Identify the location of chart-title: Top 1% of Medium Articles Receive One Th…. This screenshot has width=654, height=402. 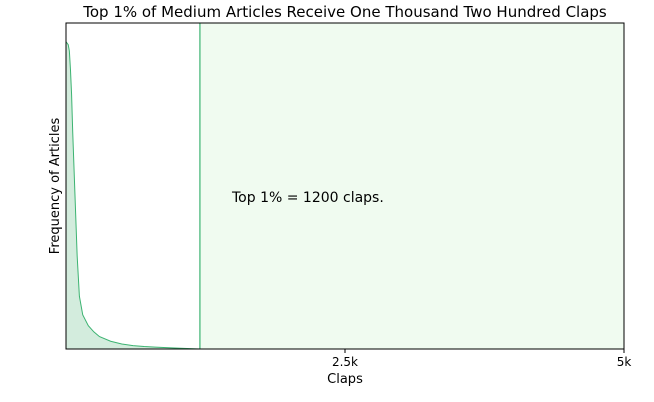
(344, 12).